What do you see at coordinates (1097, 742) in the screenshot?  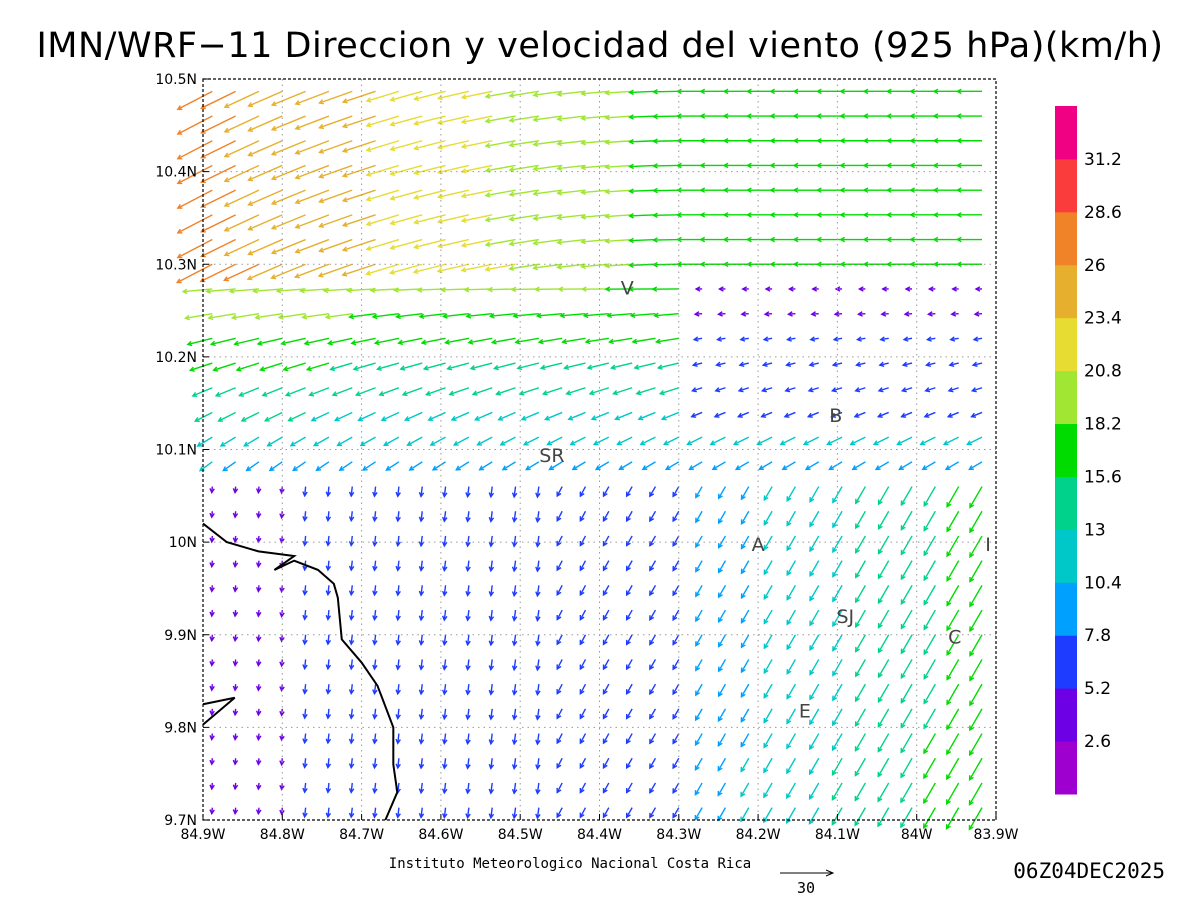 I see `colorbar-label: 2.6` at bounding box center [1097, 742].